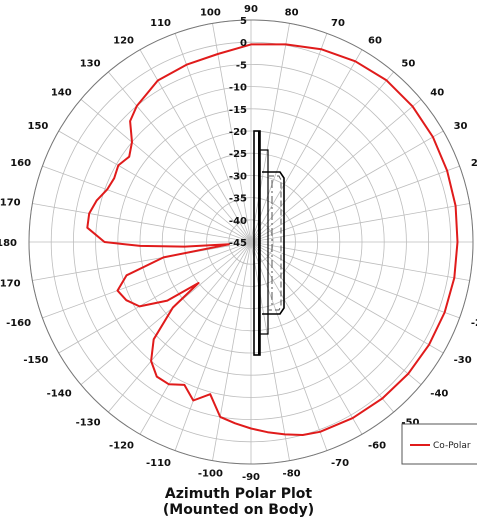  Describe the element at coordinates (292, 473) in the screenshot. I see `angle-tick-label: -80` at that location.